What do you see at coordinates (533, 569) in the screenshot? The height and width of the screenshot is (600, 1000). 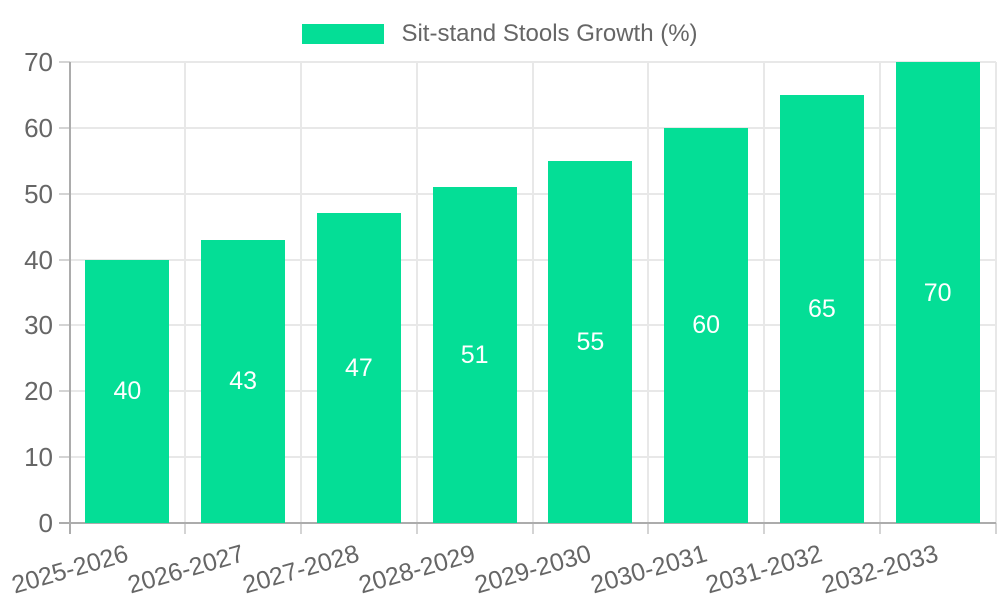 I see `x-axis-tick-label: 2029-2030` at bounding box center [533, 569].